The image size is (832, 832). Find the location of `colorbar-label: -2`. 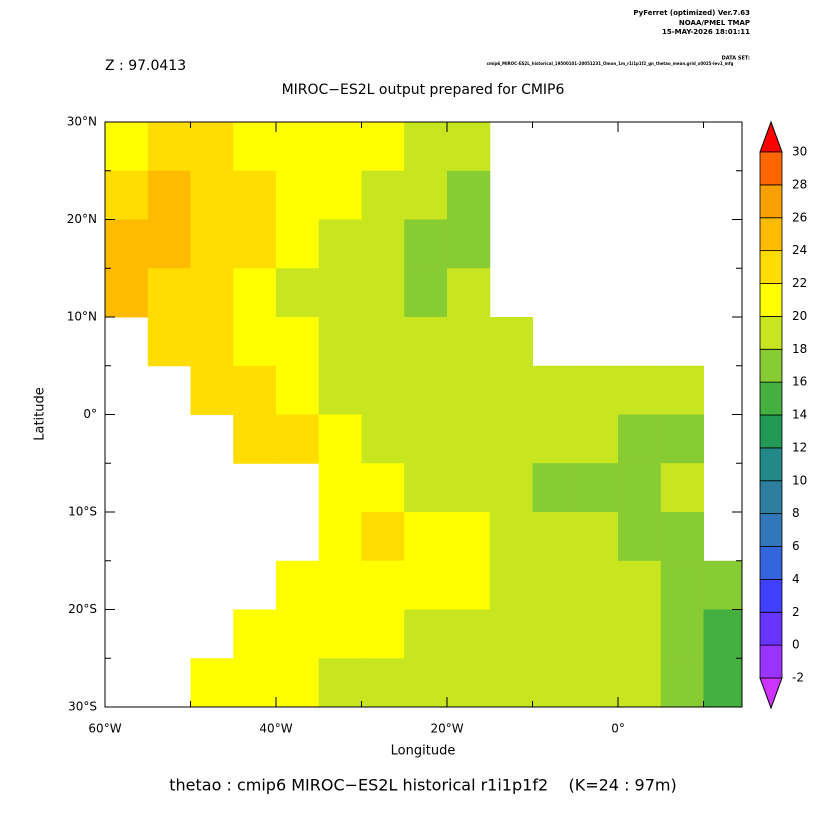

colorbar-label: -2 is located at coordinates (798, 678).